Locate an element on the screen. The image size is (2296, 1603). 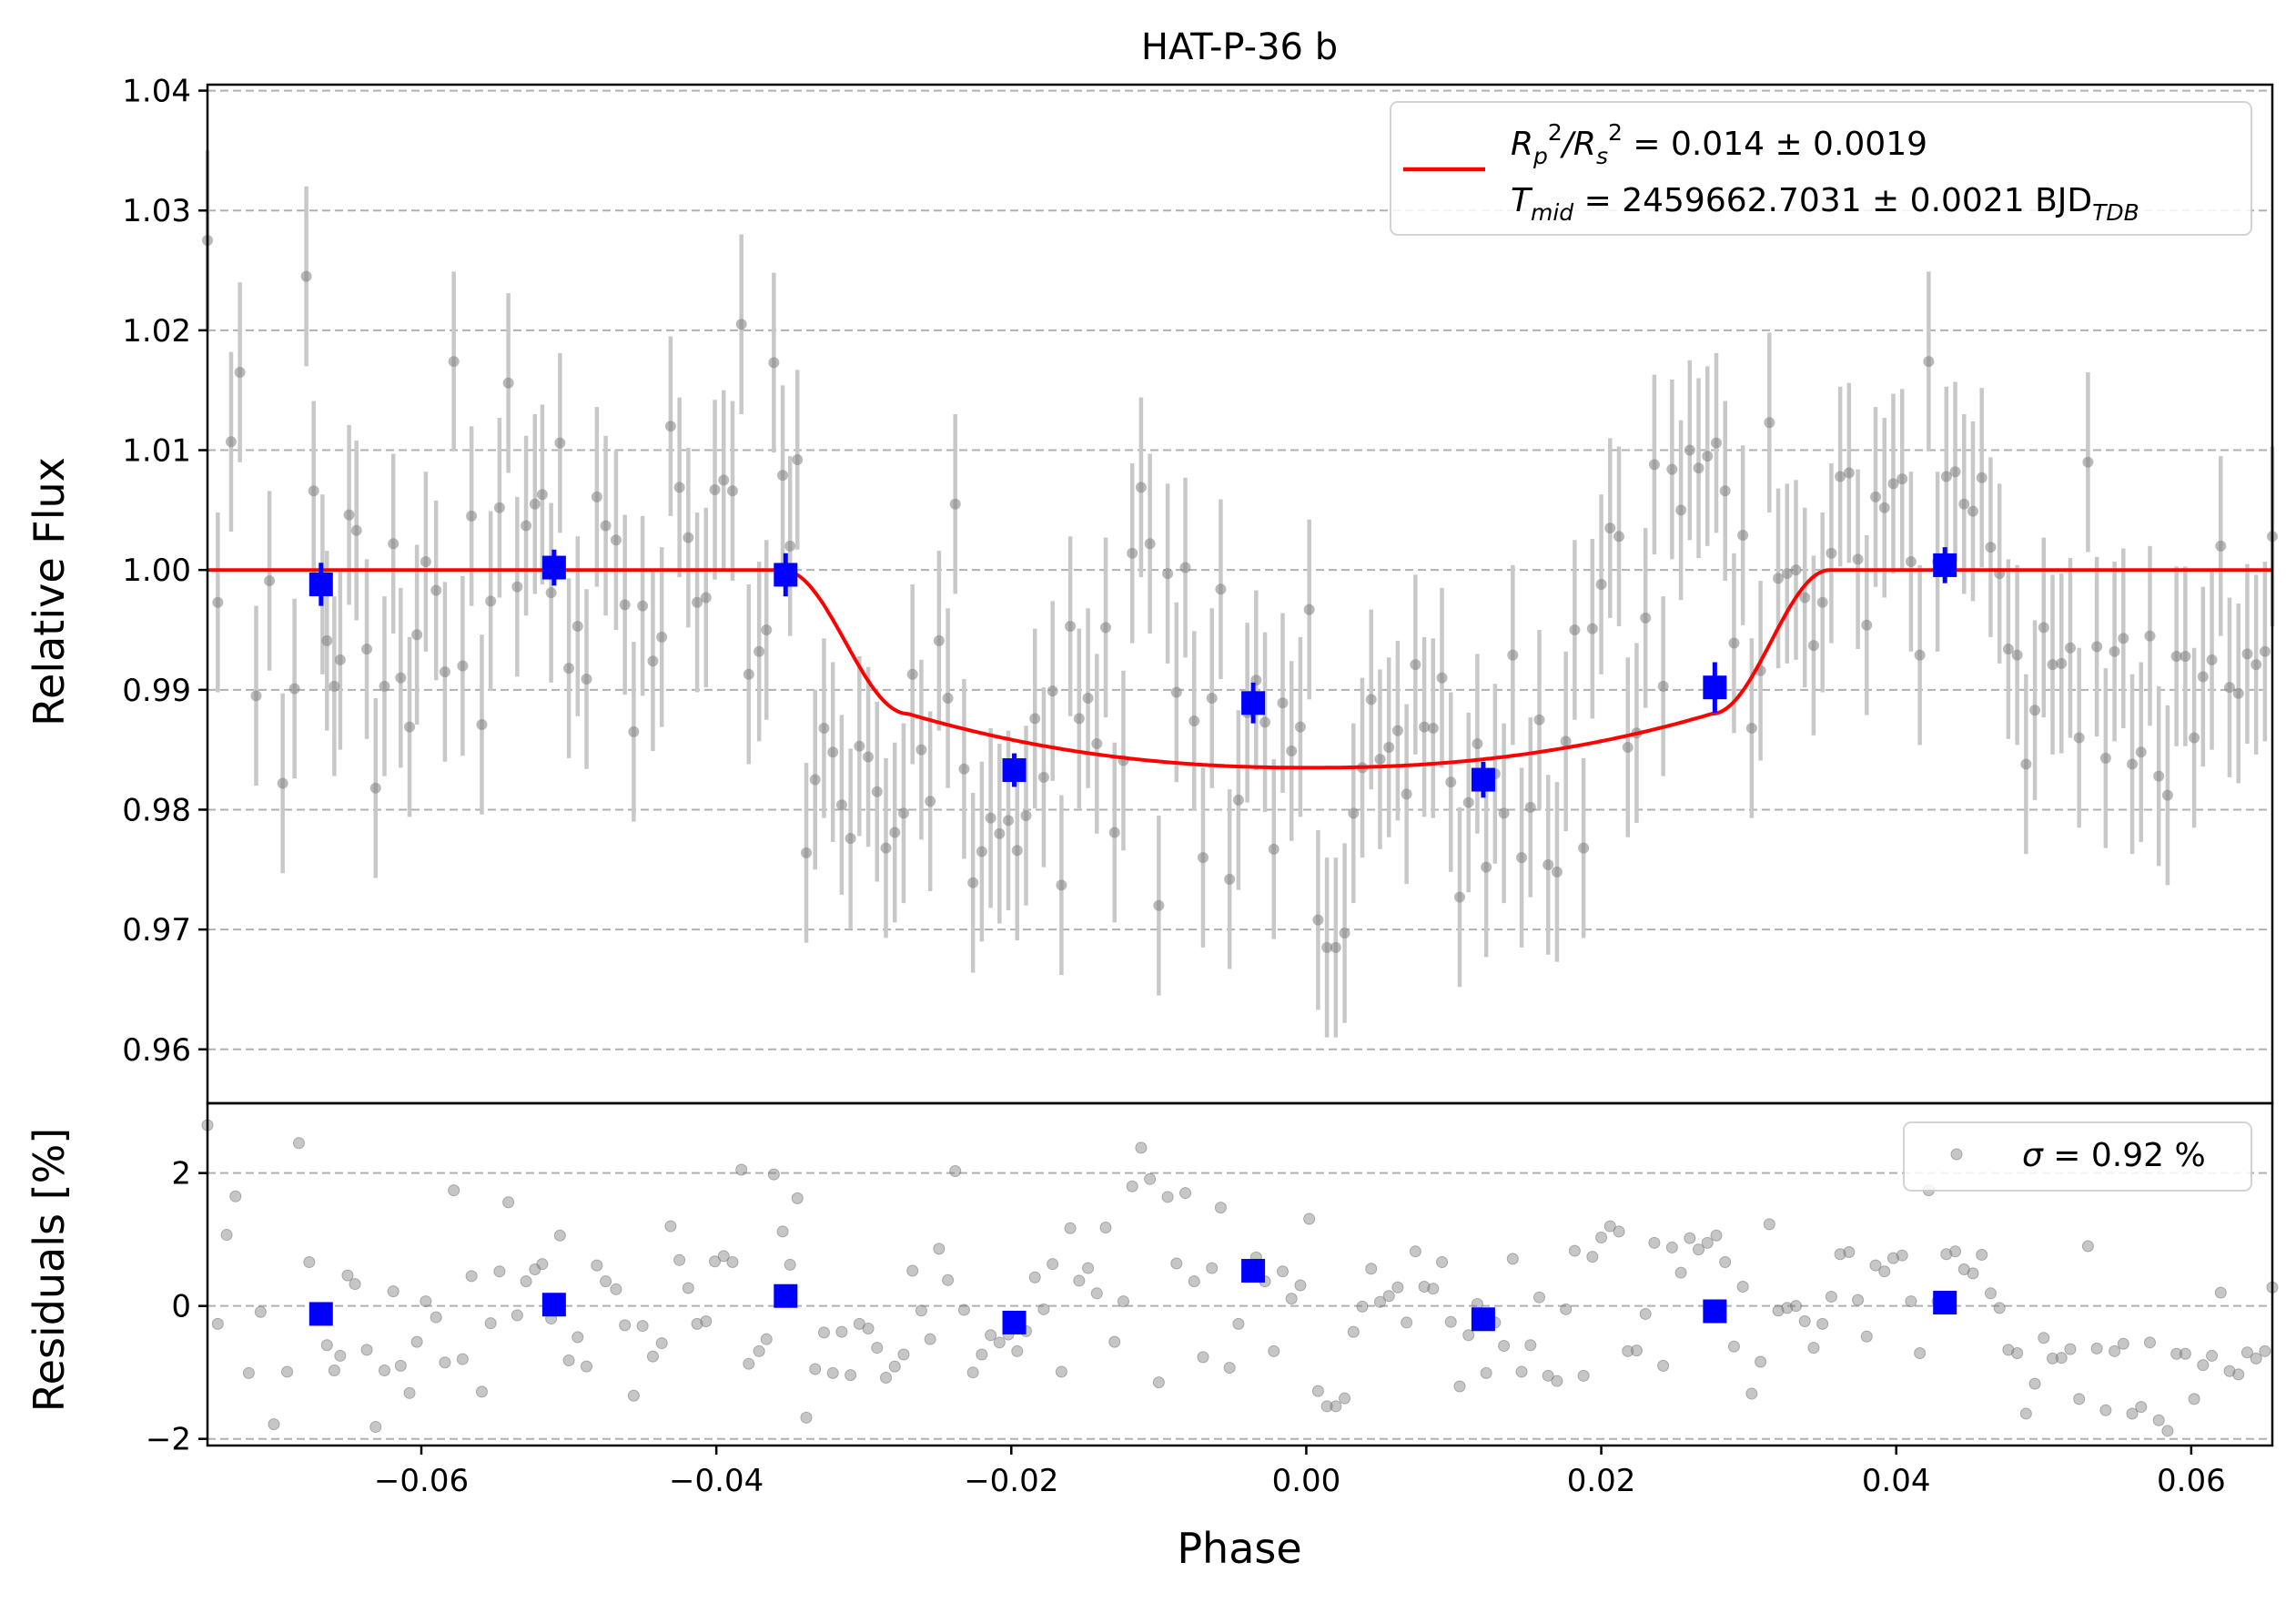
binned-residual-point is located at coordinates (1483, 1319).